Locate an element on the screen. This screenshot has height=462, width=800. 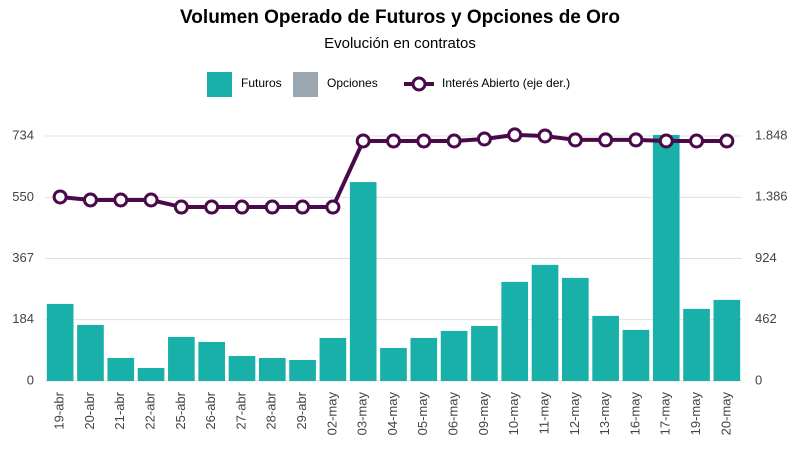
y-tick-label: 367 is located at coordinates (23, 257).